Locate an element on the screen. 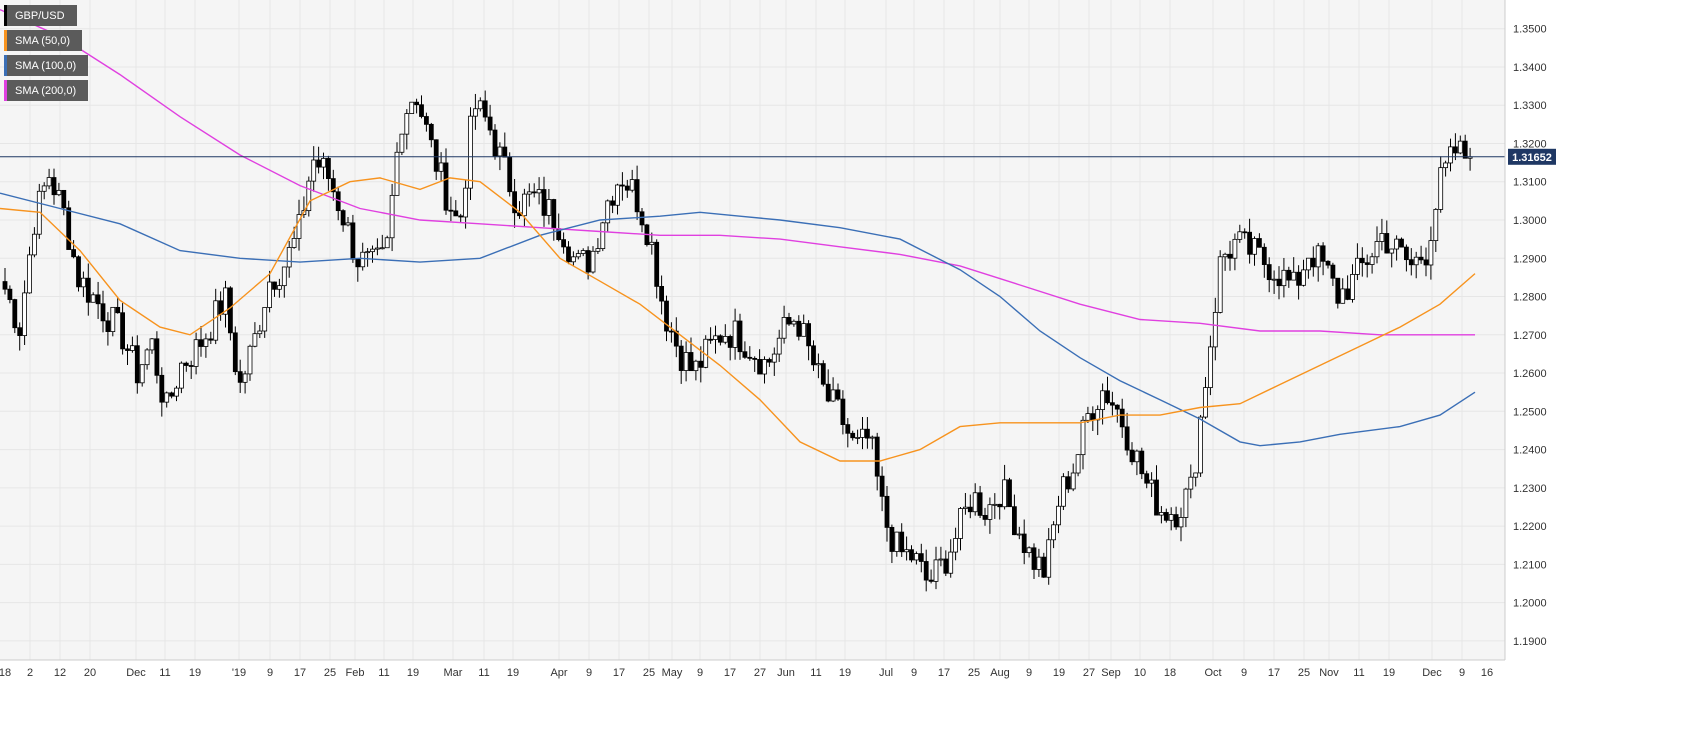  legend-item-sma50: SMA (50,0) is located at coordinates (43, 40).